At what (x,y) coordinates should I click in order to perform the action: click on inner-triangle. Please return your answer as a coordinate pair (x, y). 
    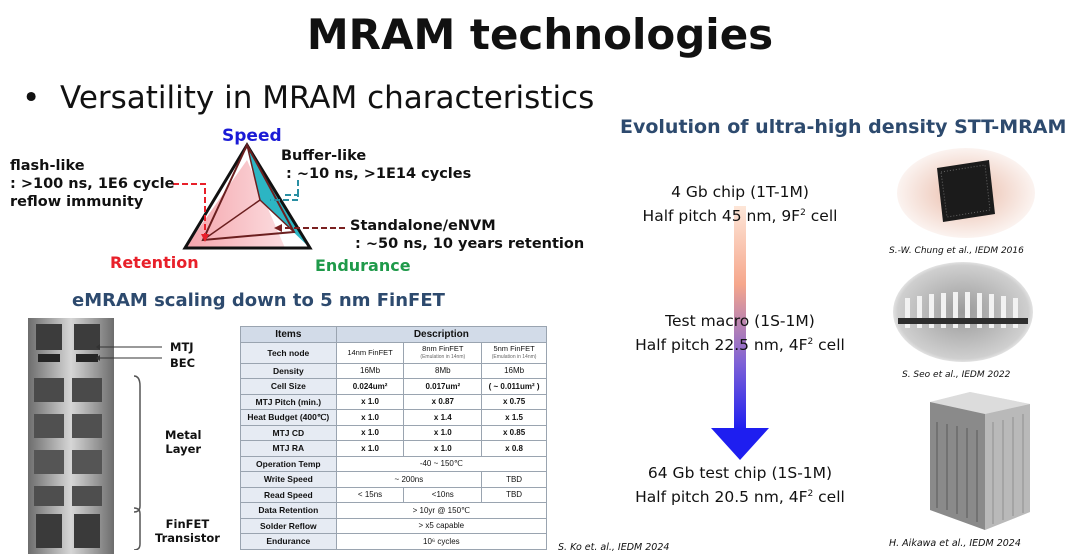
    Looking at the image, I should click on (248, 192).